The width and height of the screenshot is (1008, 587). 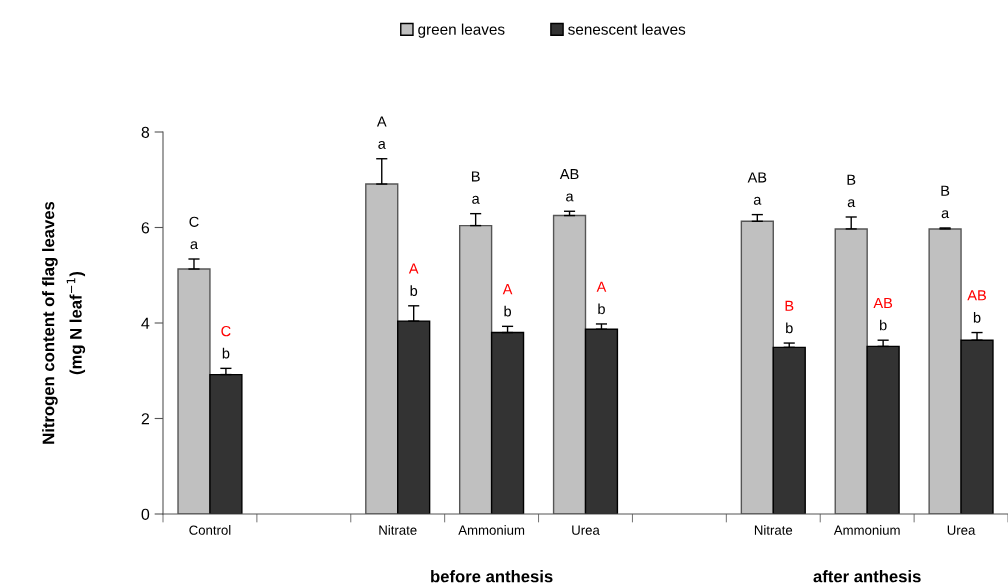 I want to click on text: before anthesis, so click(x=492, y=576).